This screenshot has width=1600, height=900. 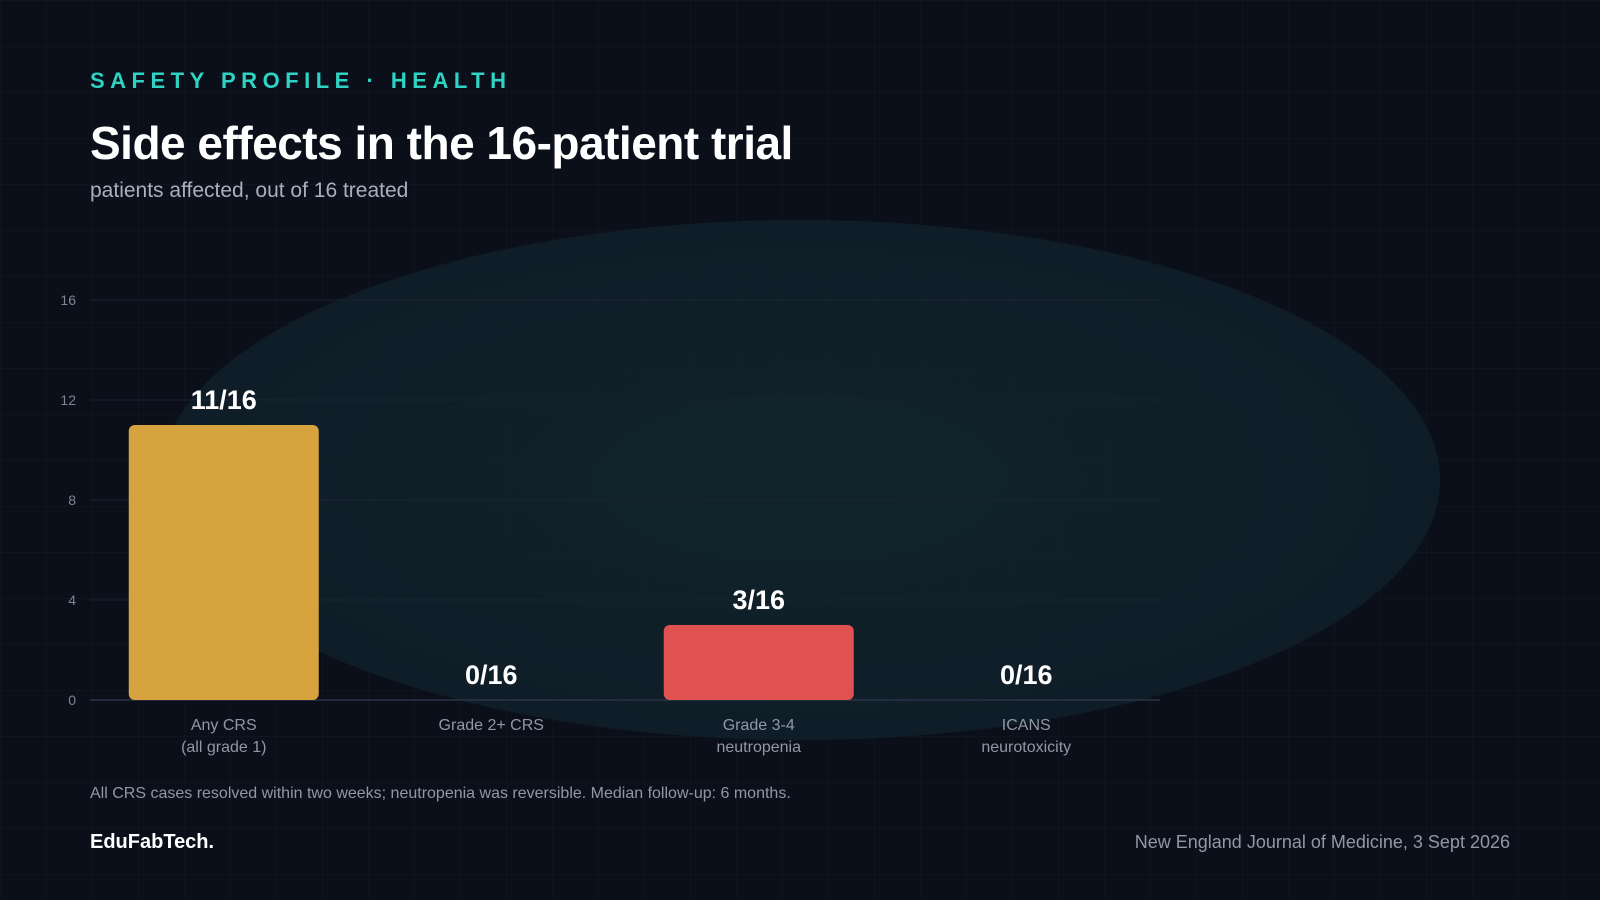 What do you see at coordinates (758, 747) in the screenshot?
I see `x-tick-label: neutropenia` at bounding box center [758, 747].